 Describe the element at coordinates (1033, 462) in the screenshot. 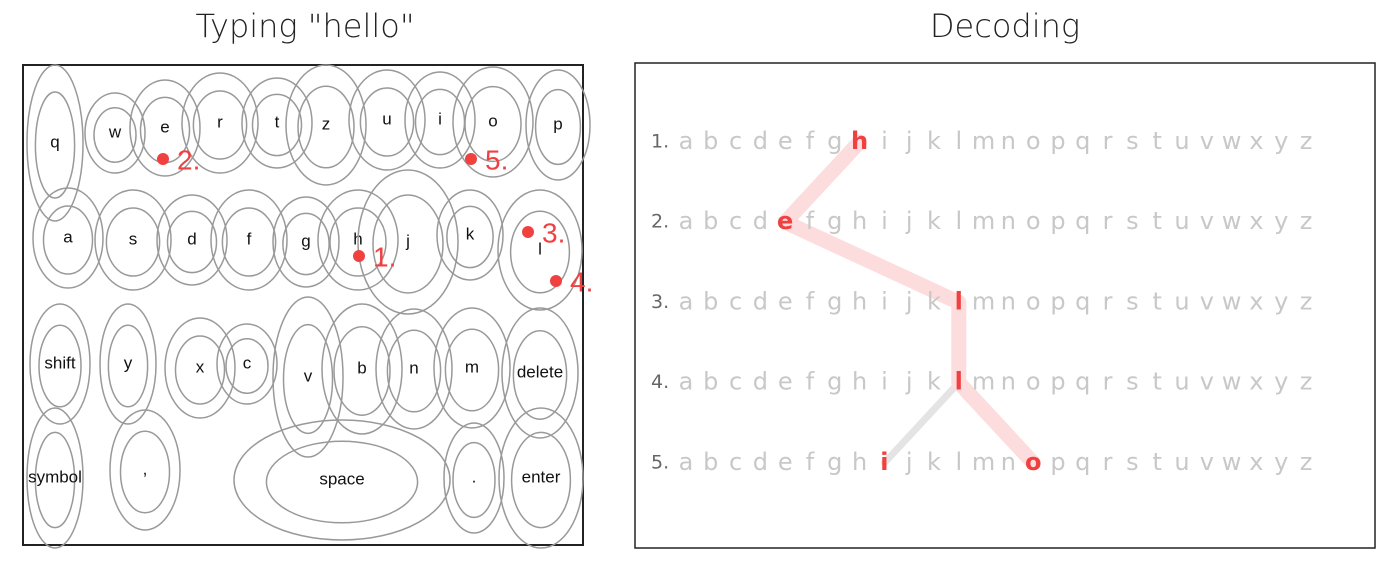

I see `selected-letter: o` at that location.